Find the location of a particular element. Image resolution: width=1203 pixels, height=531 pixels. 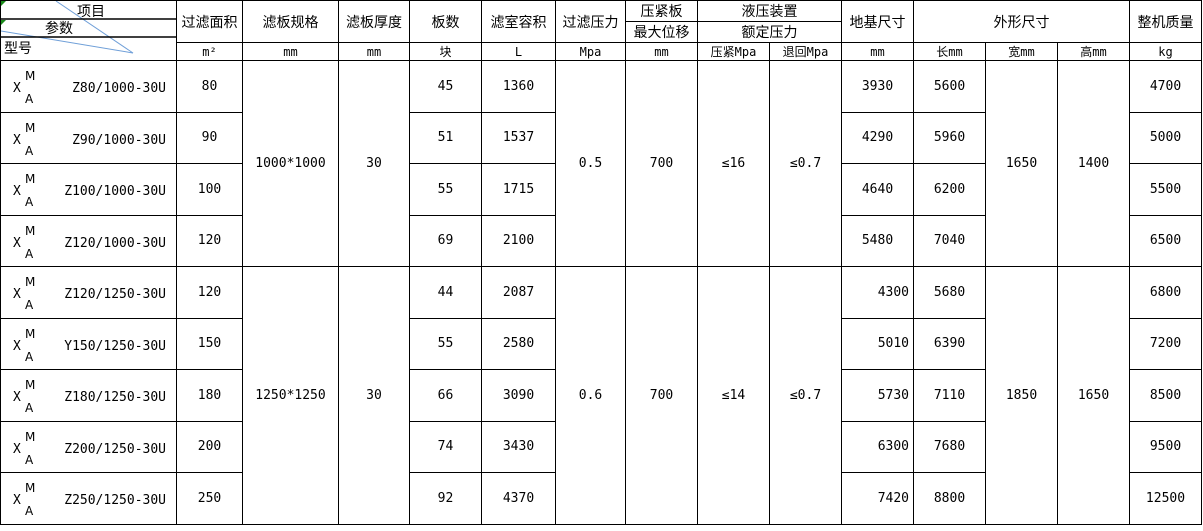

unit-volume: L is located at coordinates (518, 51).